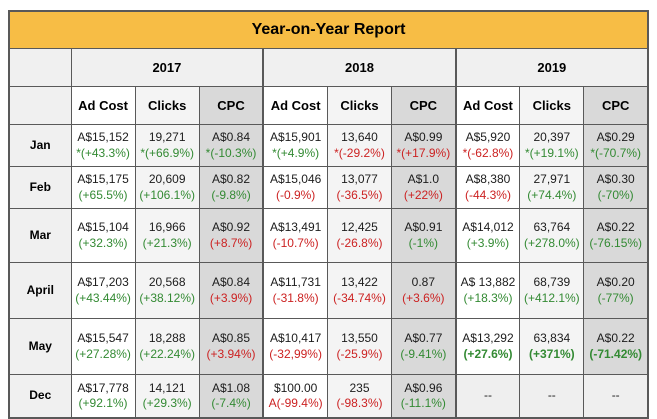  What do you see at coordinates (295, 242) in the screenshot?
I see `cell-change: (-10.7%)` at bounding box center [295, 242].